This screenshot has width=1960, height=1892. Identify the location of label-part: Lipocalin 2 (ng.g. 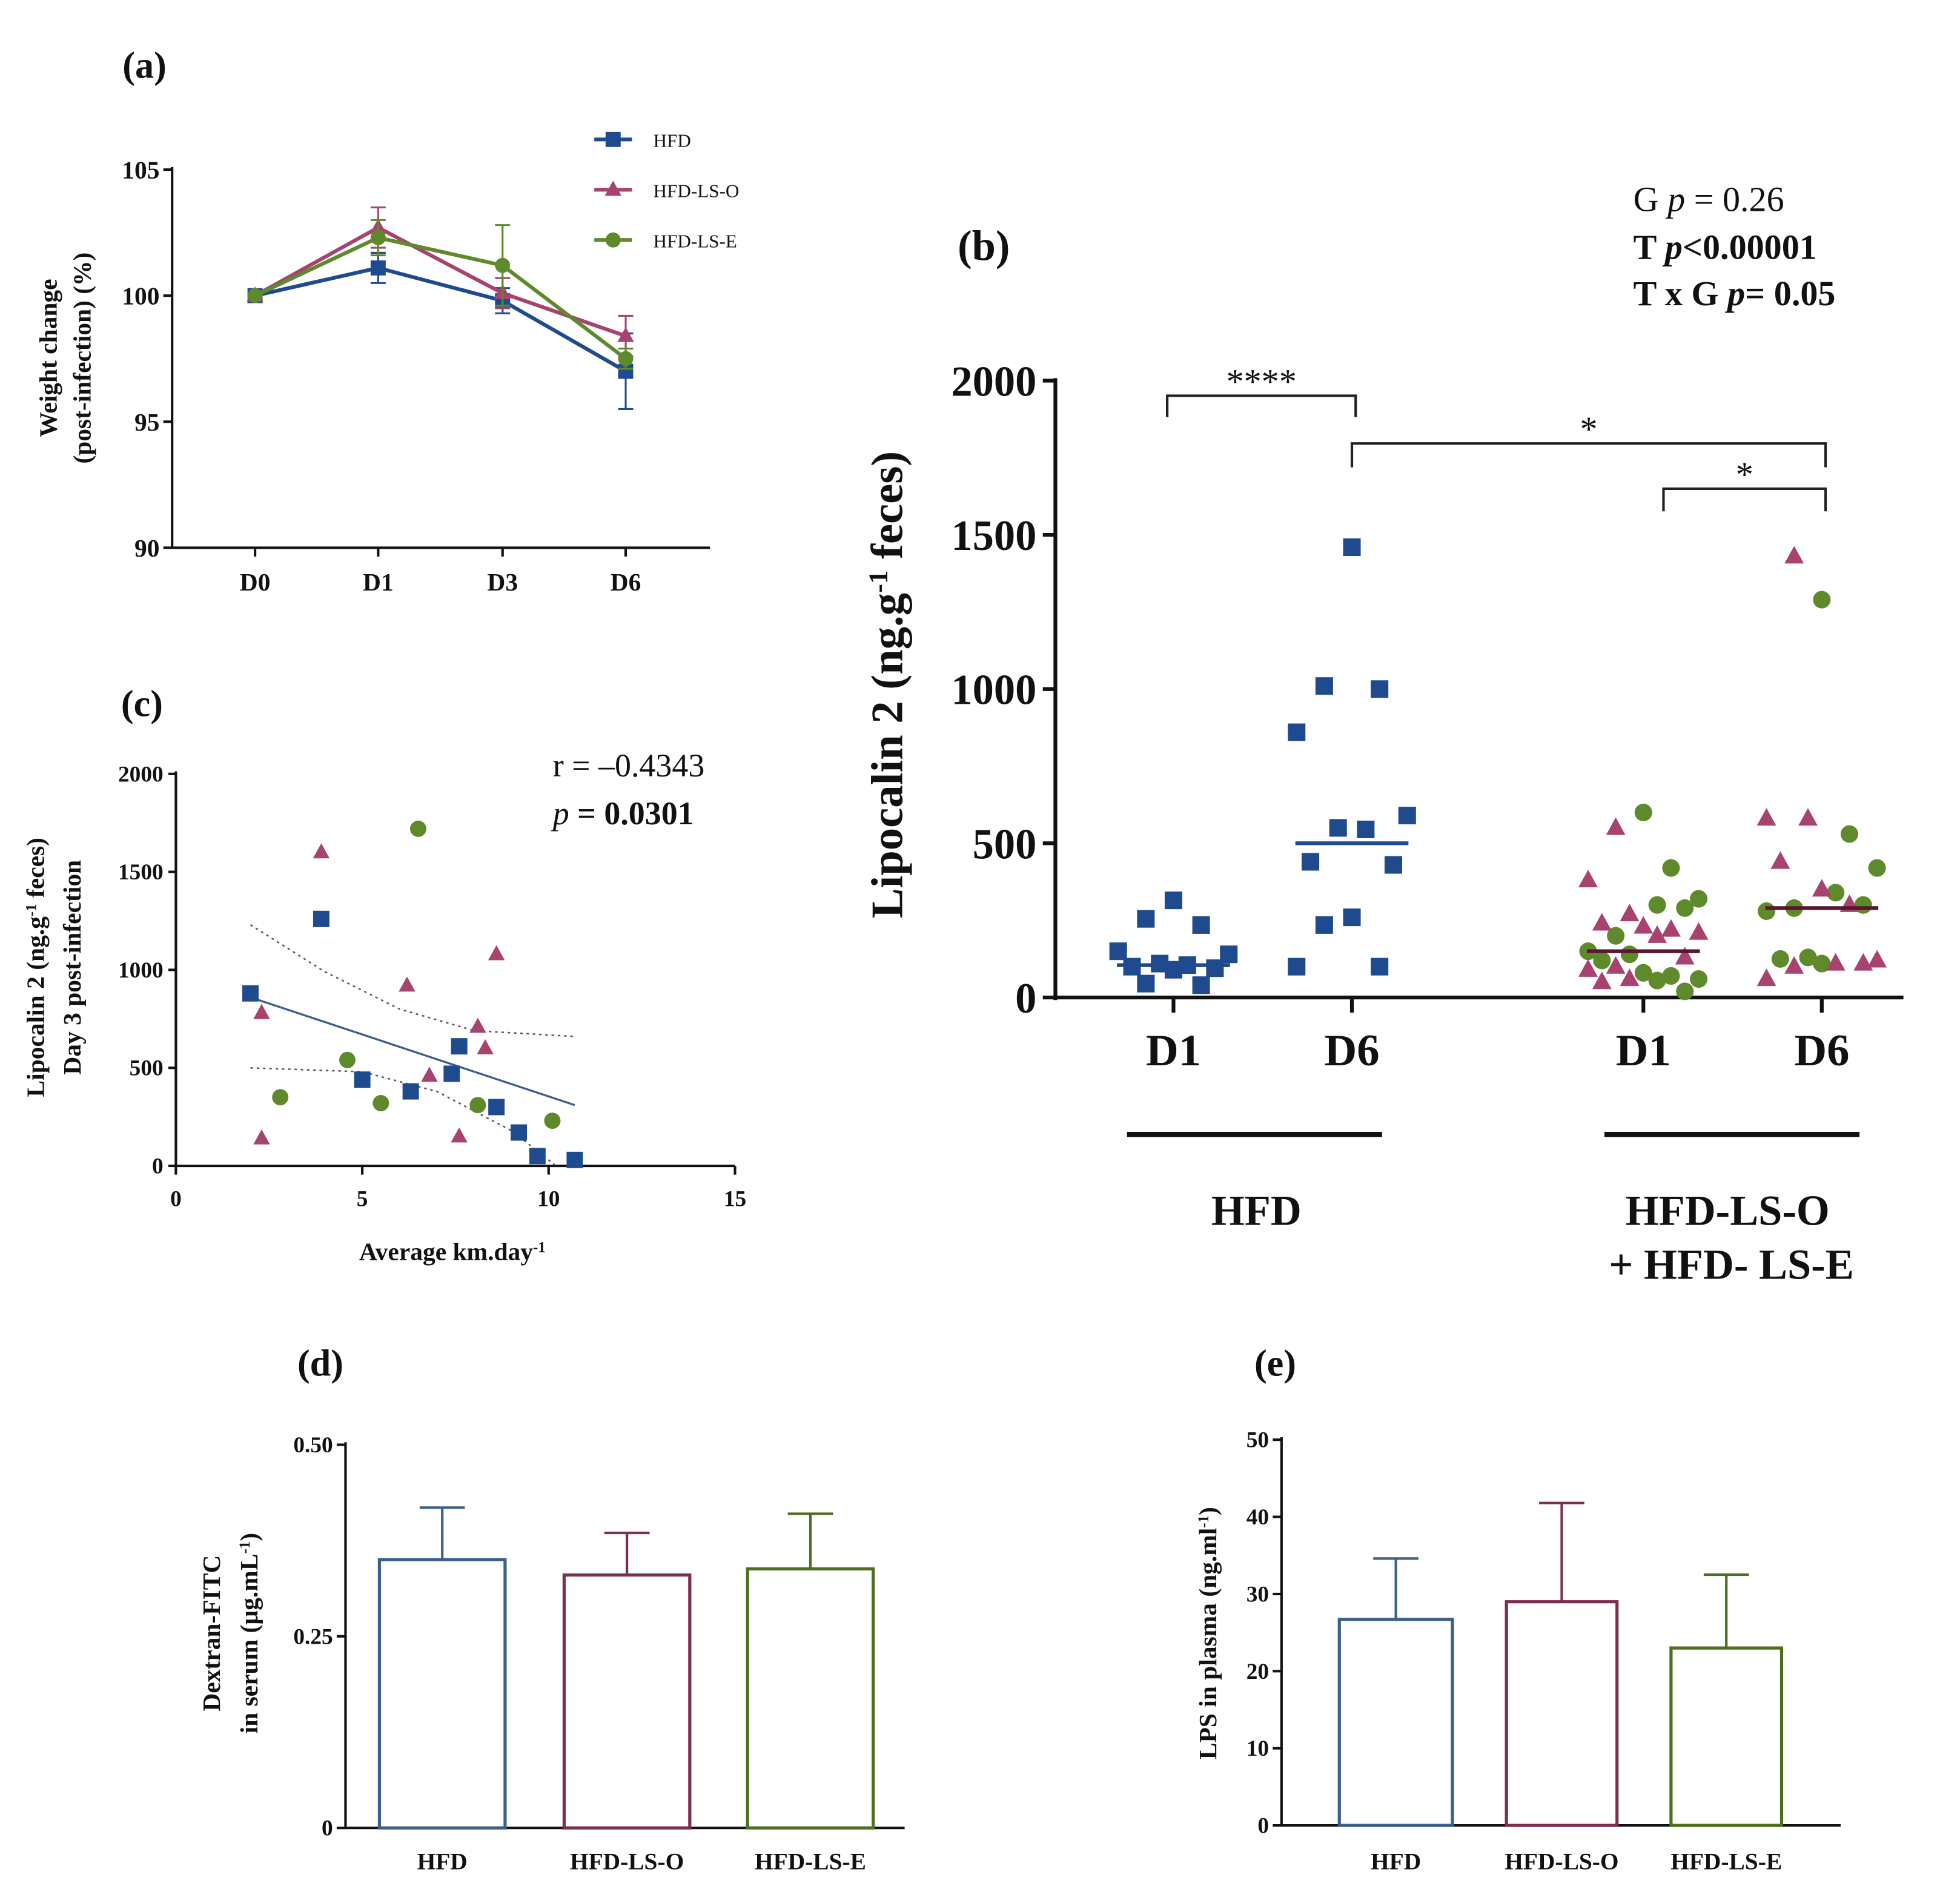
(36, 1006).